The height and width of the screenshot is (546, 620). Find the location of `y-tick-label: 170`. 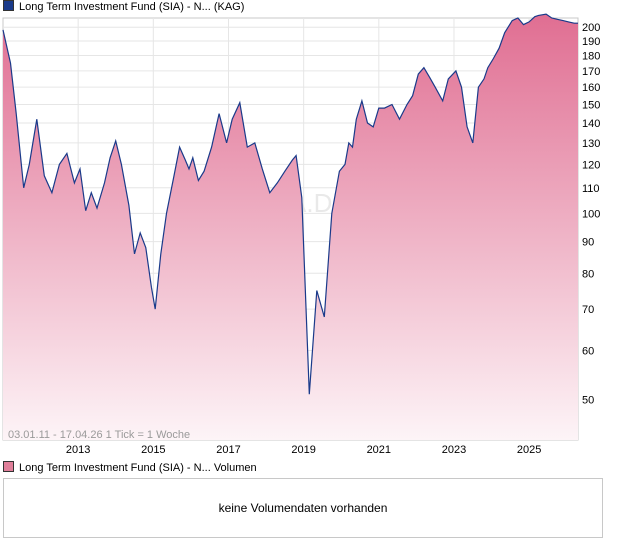

y-tick-label: 170 is located at coordinates (591, 72).